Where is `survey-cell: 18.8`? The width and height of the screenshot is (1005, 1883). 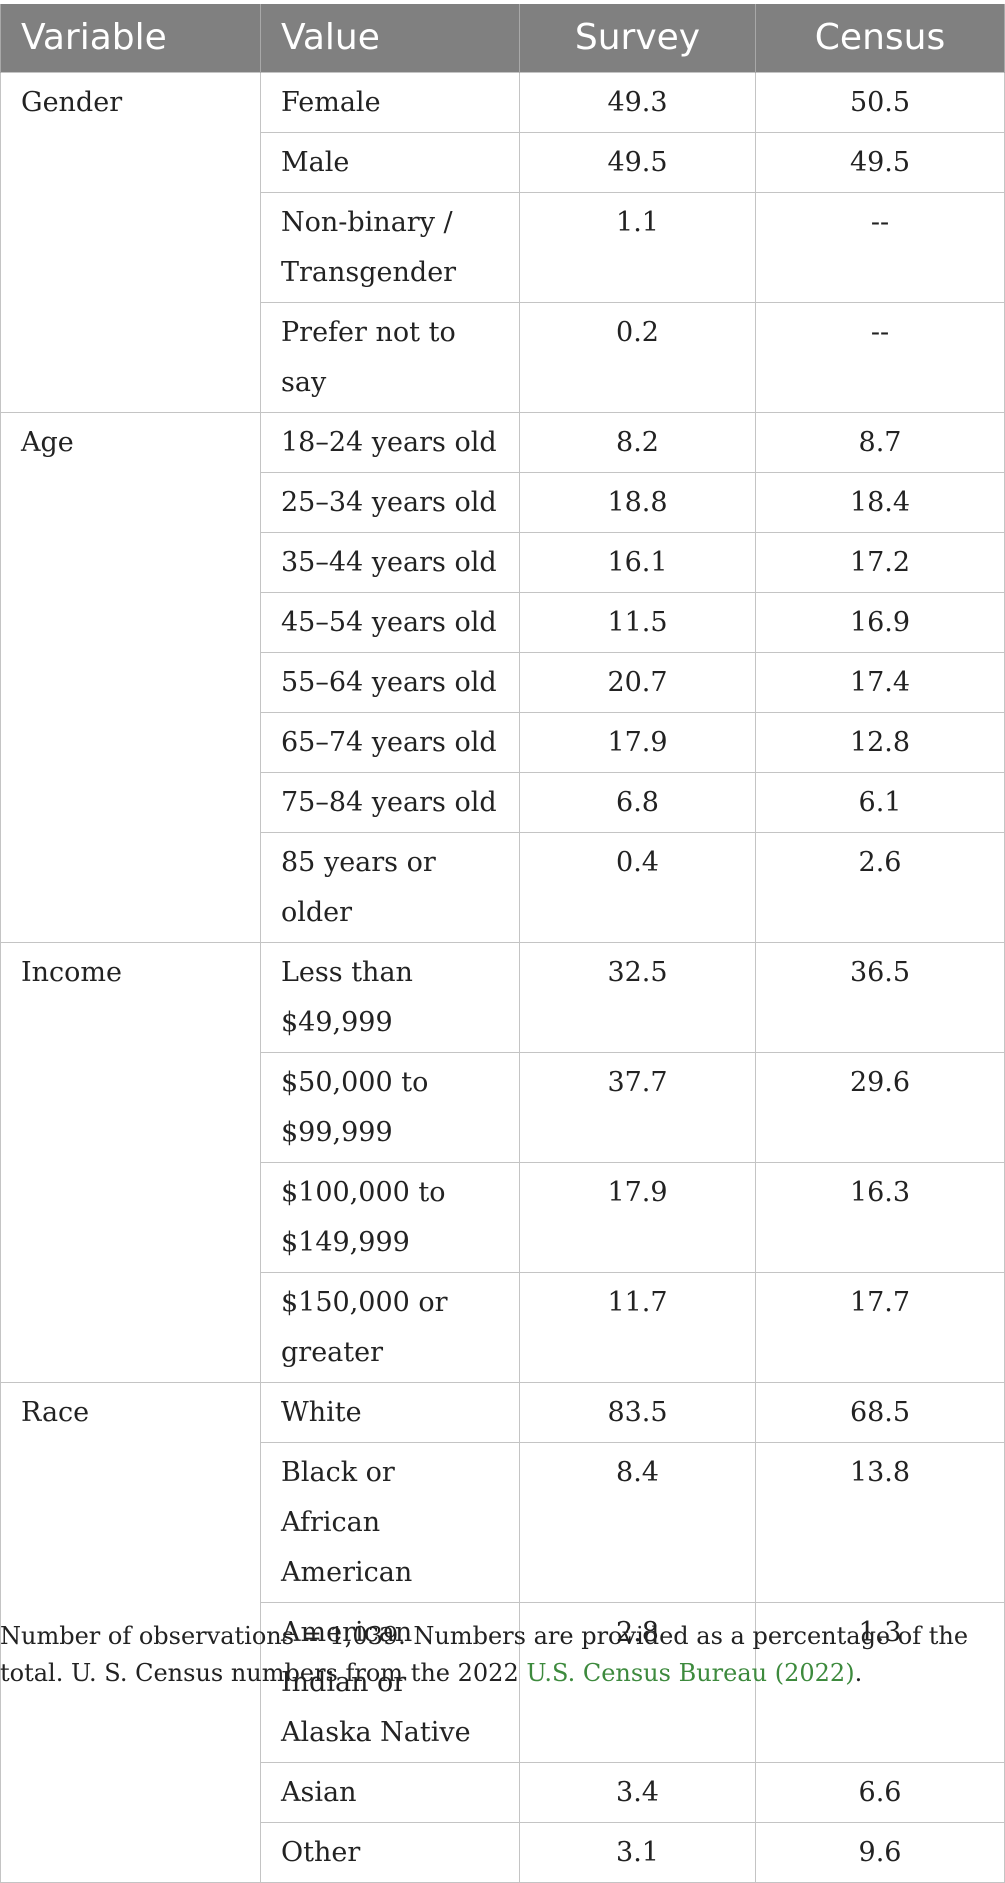
survey-cell: 18.8 is located at coordinates (637, 502).